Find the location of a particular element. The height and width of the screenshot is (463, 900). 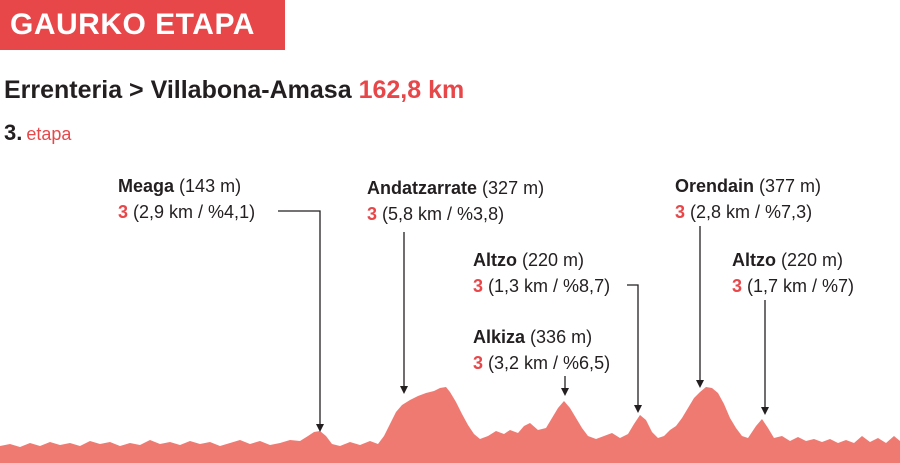

climb-details: (1,3 km / %8,7) is located at coordinates (549, 286).